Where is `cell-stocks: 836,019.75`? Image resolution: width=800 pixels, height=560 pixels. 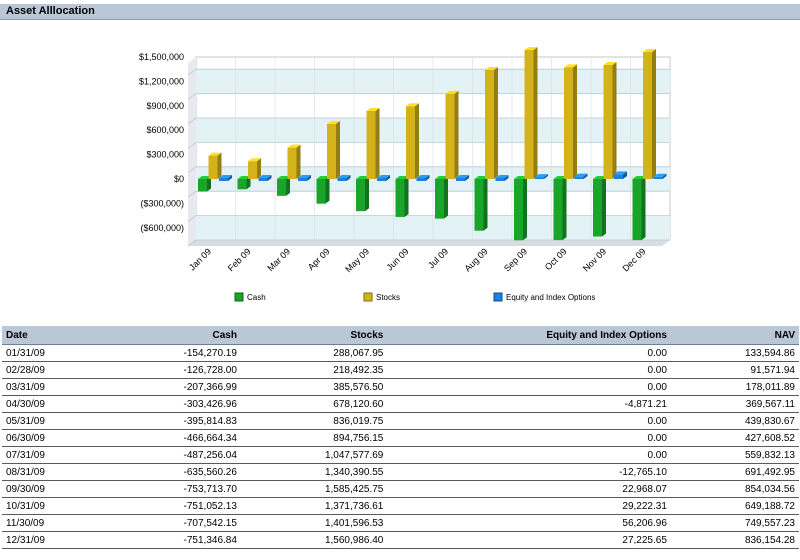
cell-stocks: 836,019.75 is located at coordinates (314, 421).